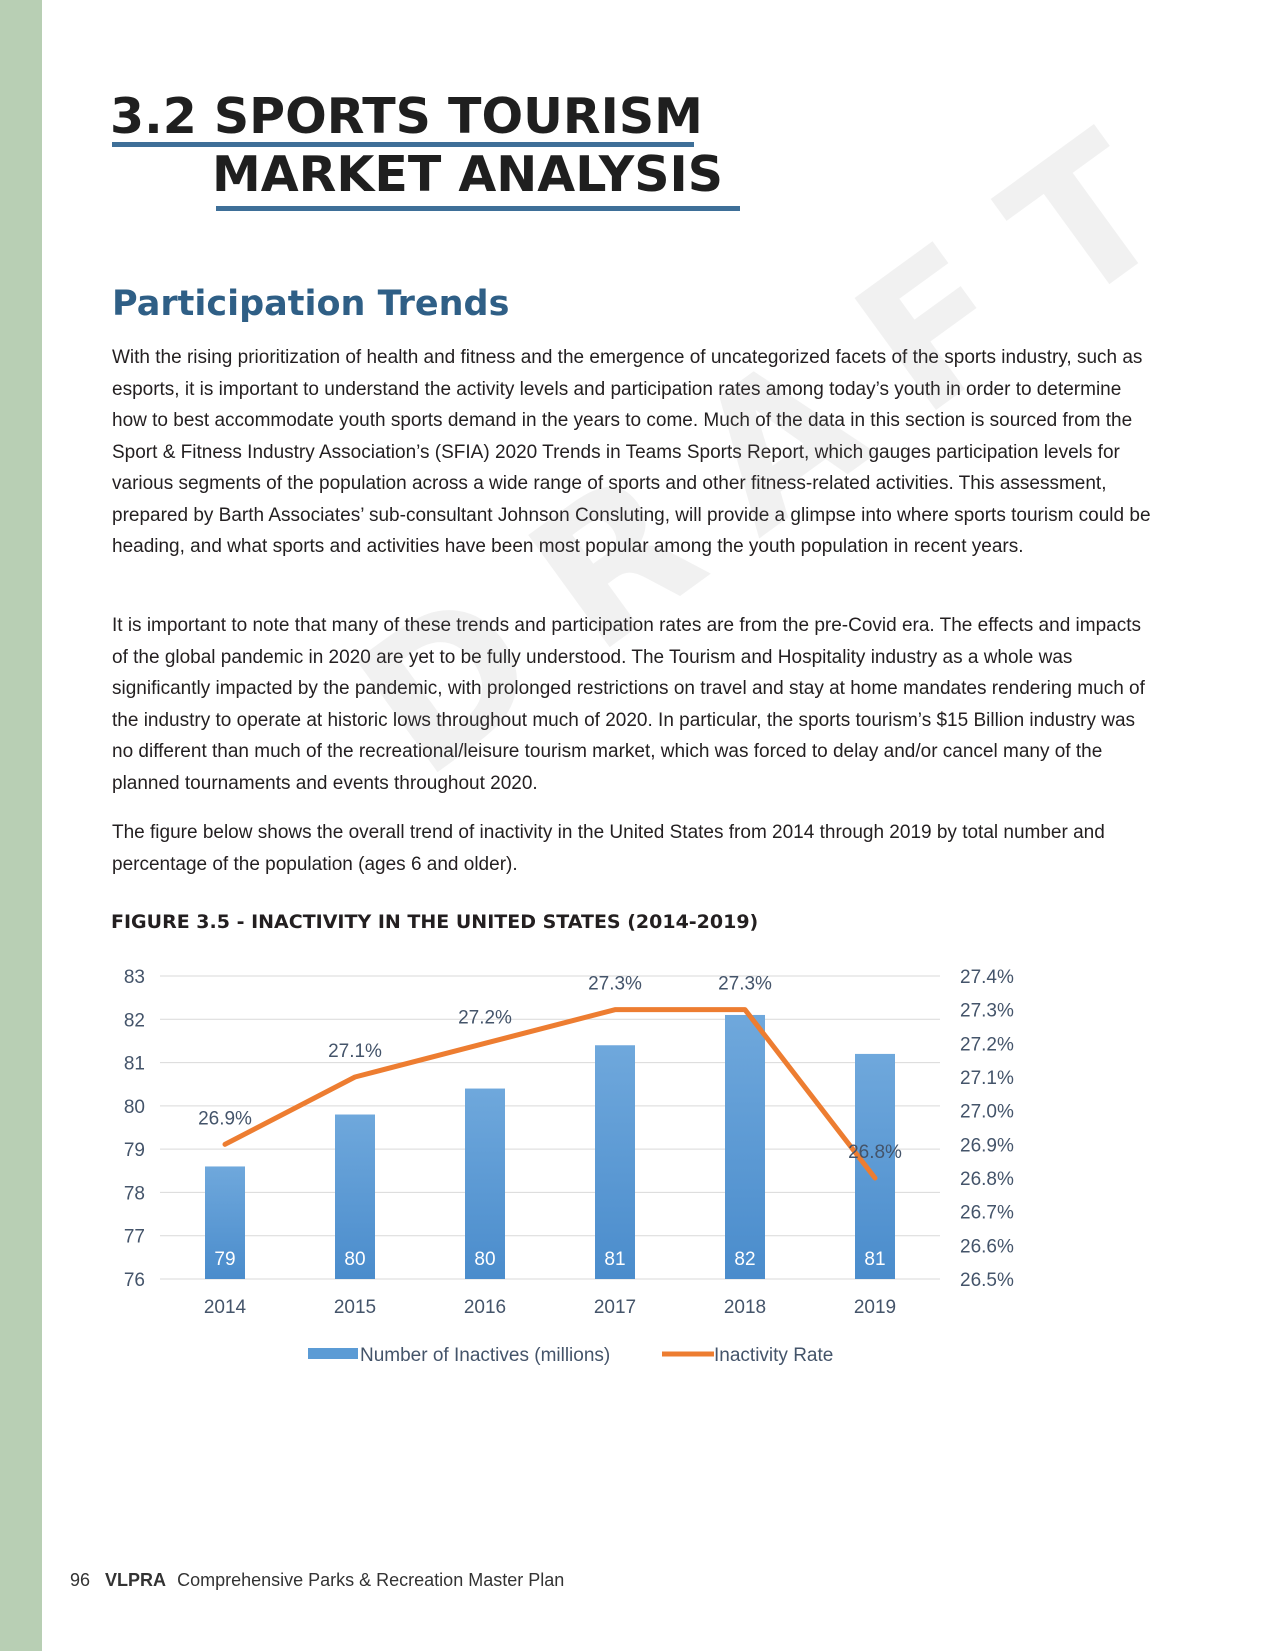 This screenshot has height=1651, width=1275. I want to click on y-right-tick-label: 26.7%, so click(987, 1213).